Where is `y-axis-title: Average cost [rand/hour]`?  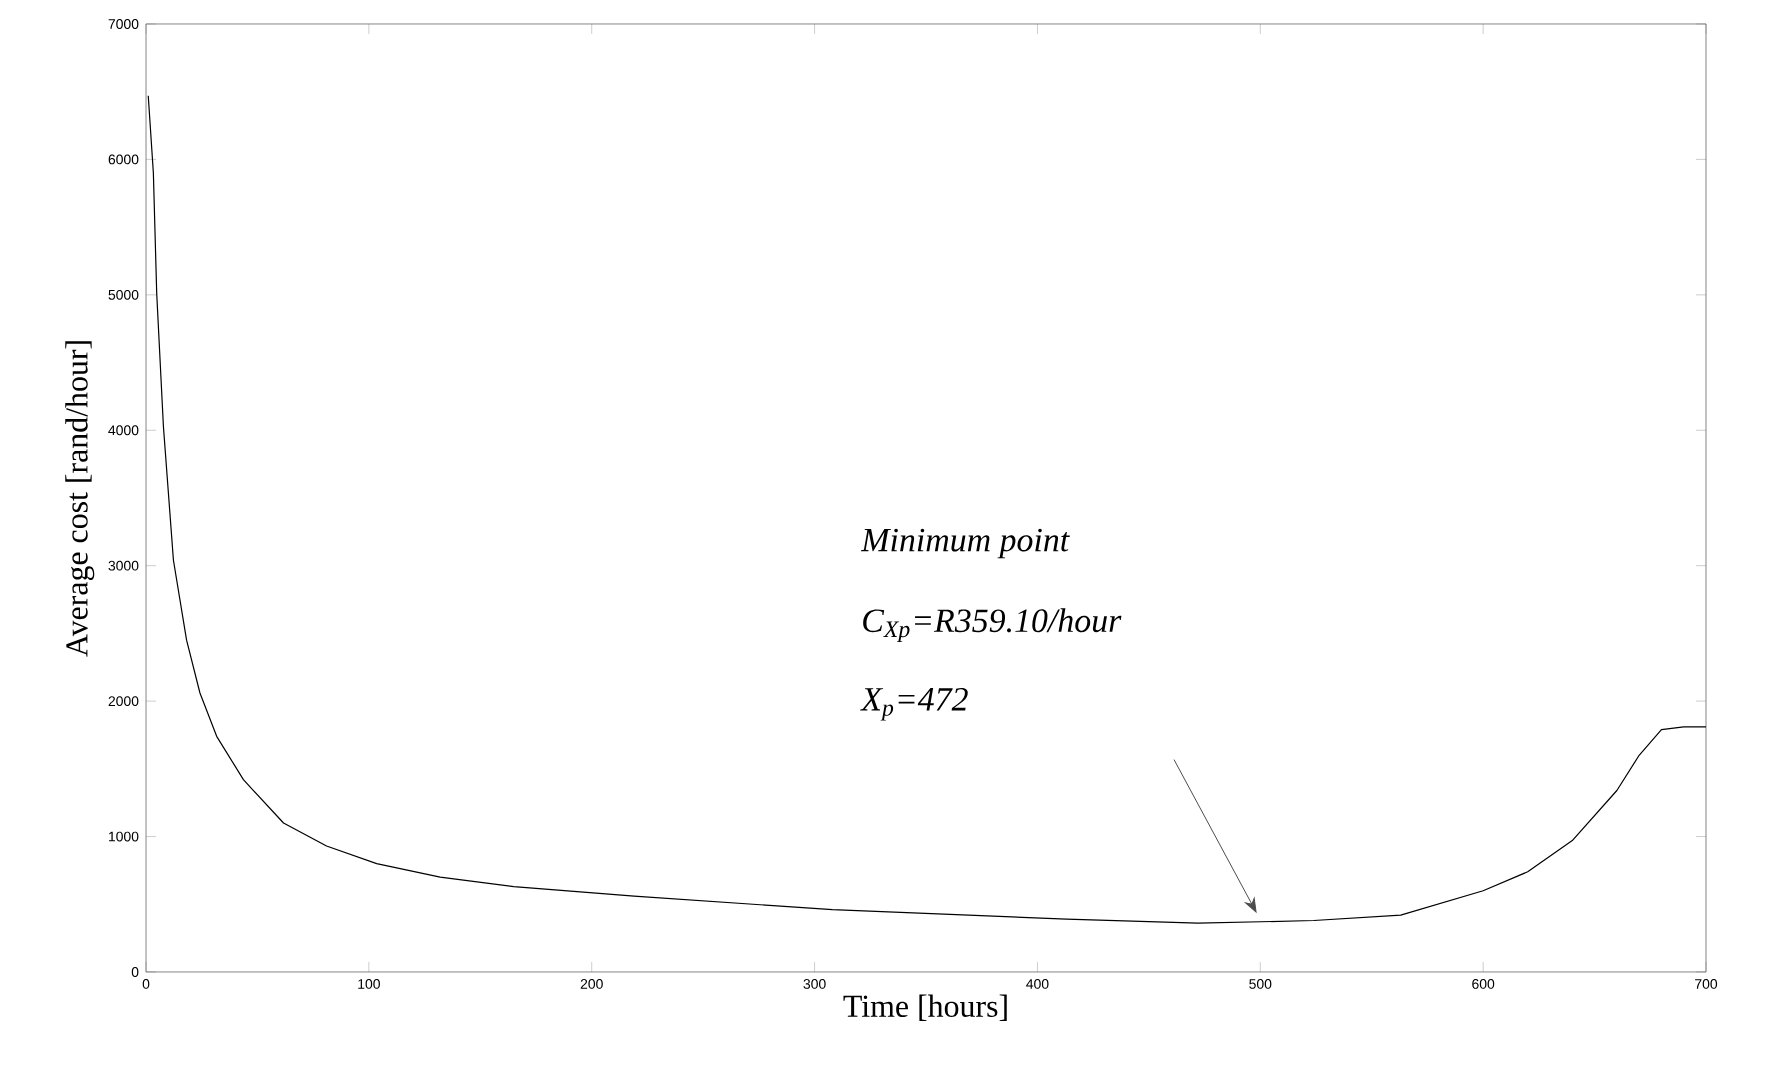
y-axis-title: Average cost [rand/hour] is located at coordinates (80, 499).